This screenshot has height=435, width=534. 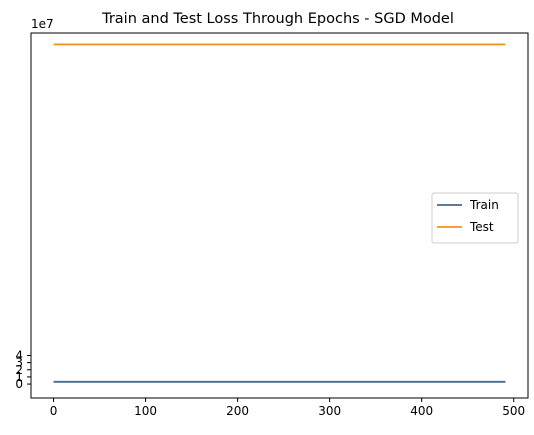 What do you see at coordinates (42, 24) in the screenshot?
I see `y-axis-scale-label: 1e7` at bounding box center [42, 24].